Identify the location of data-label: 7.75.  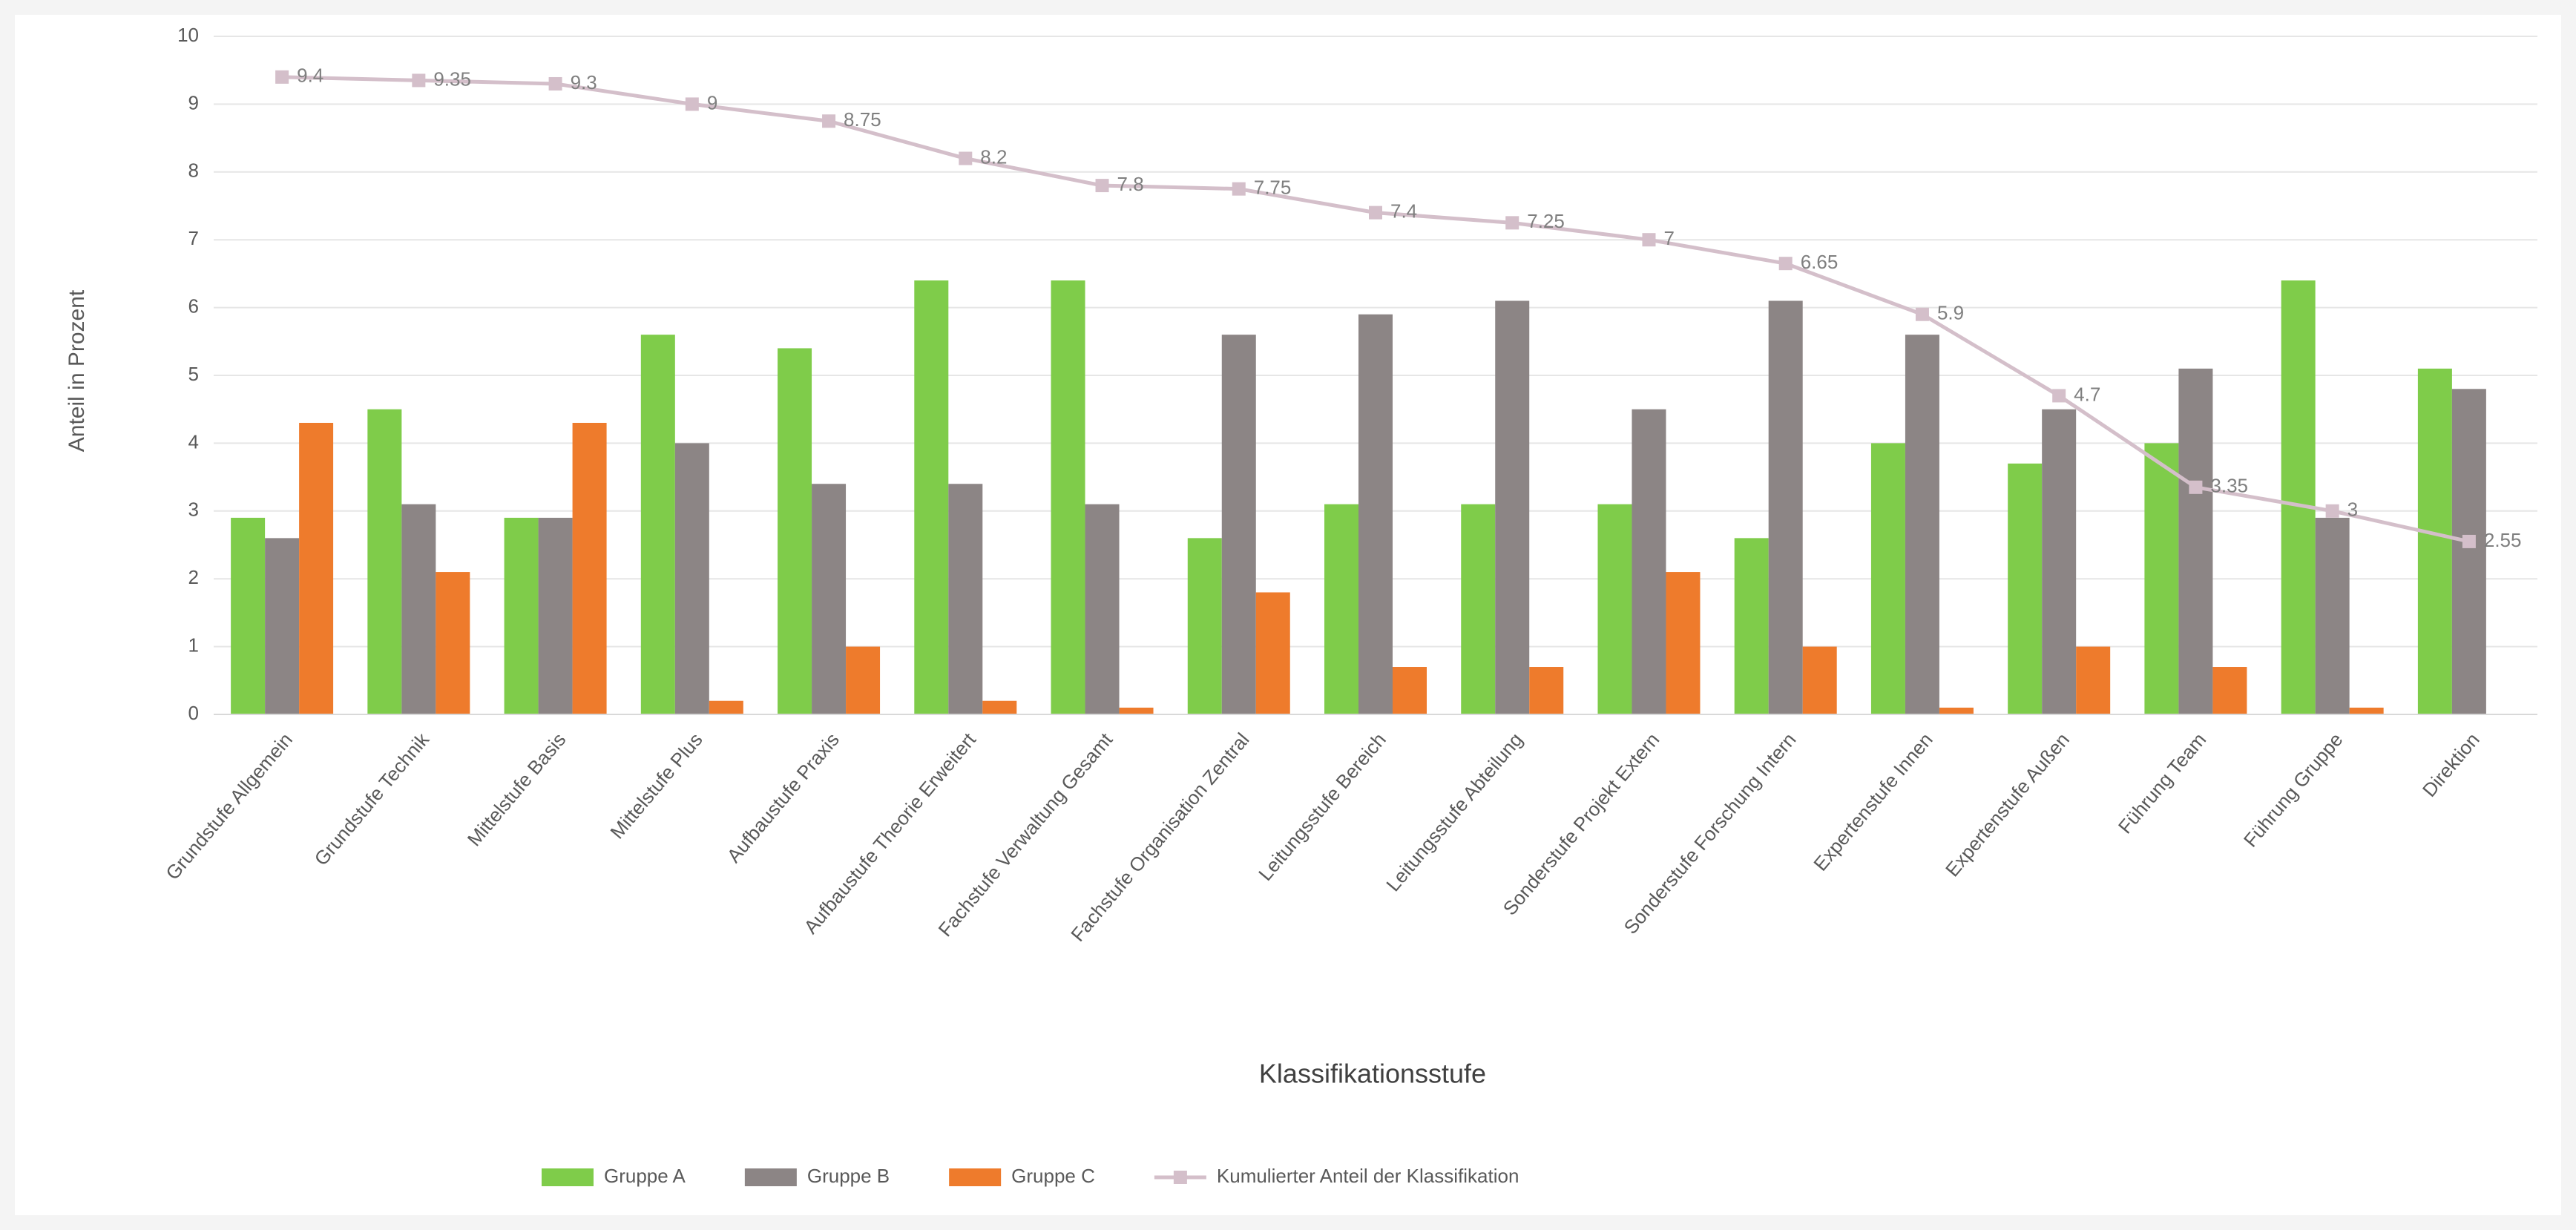
(1273, 188).